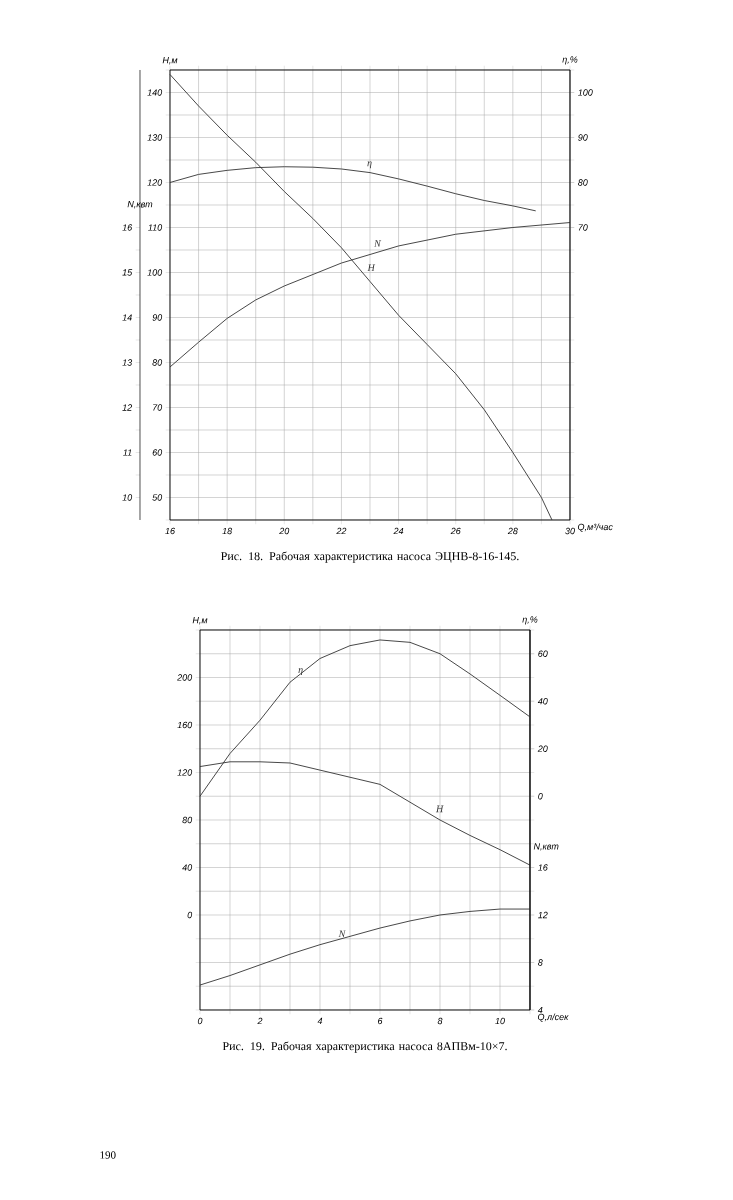  Describe the element at coordinates (158, 407) in the screenshot. I see `y-tick-label: 70` at that location.